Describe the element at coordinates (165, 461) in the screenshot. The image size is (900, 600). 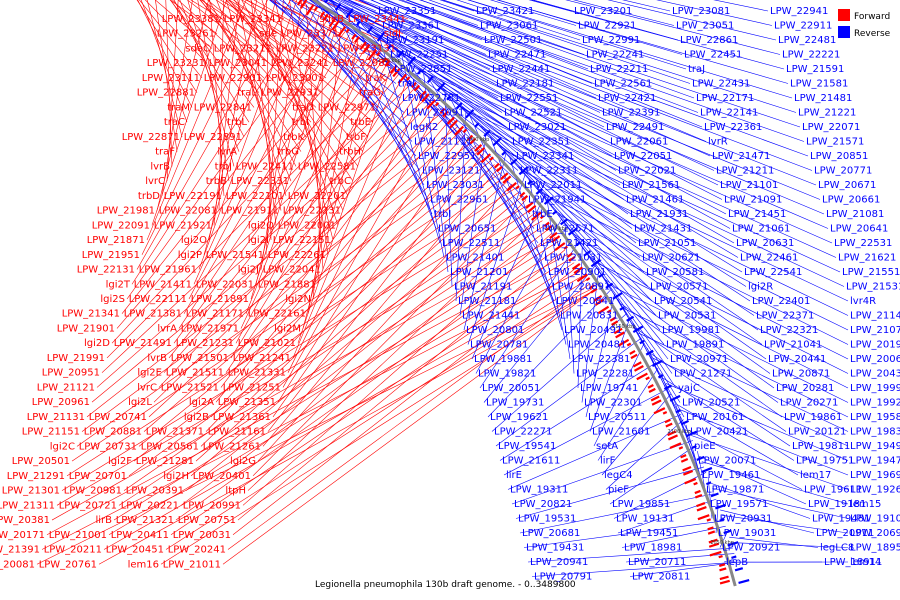
I see `forward-gene-label: LPW_21281` at that location.